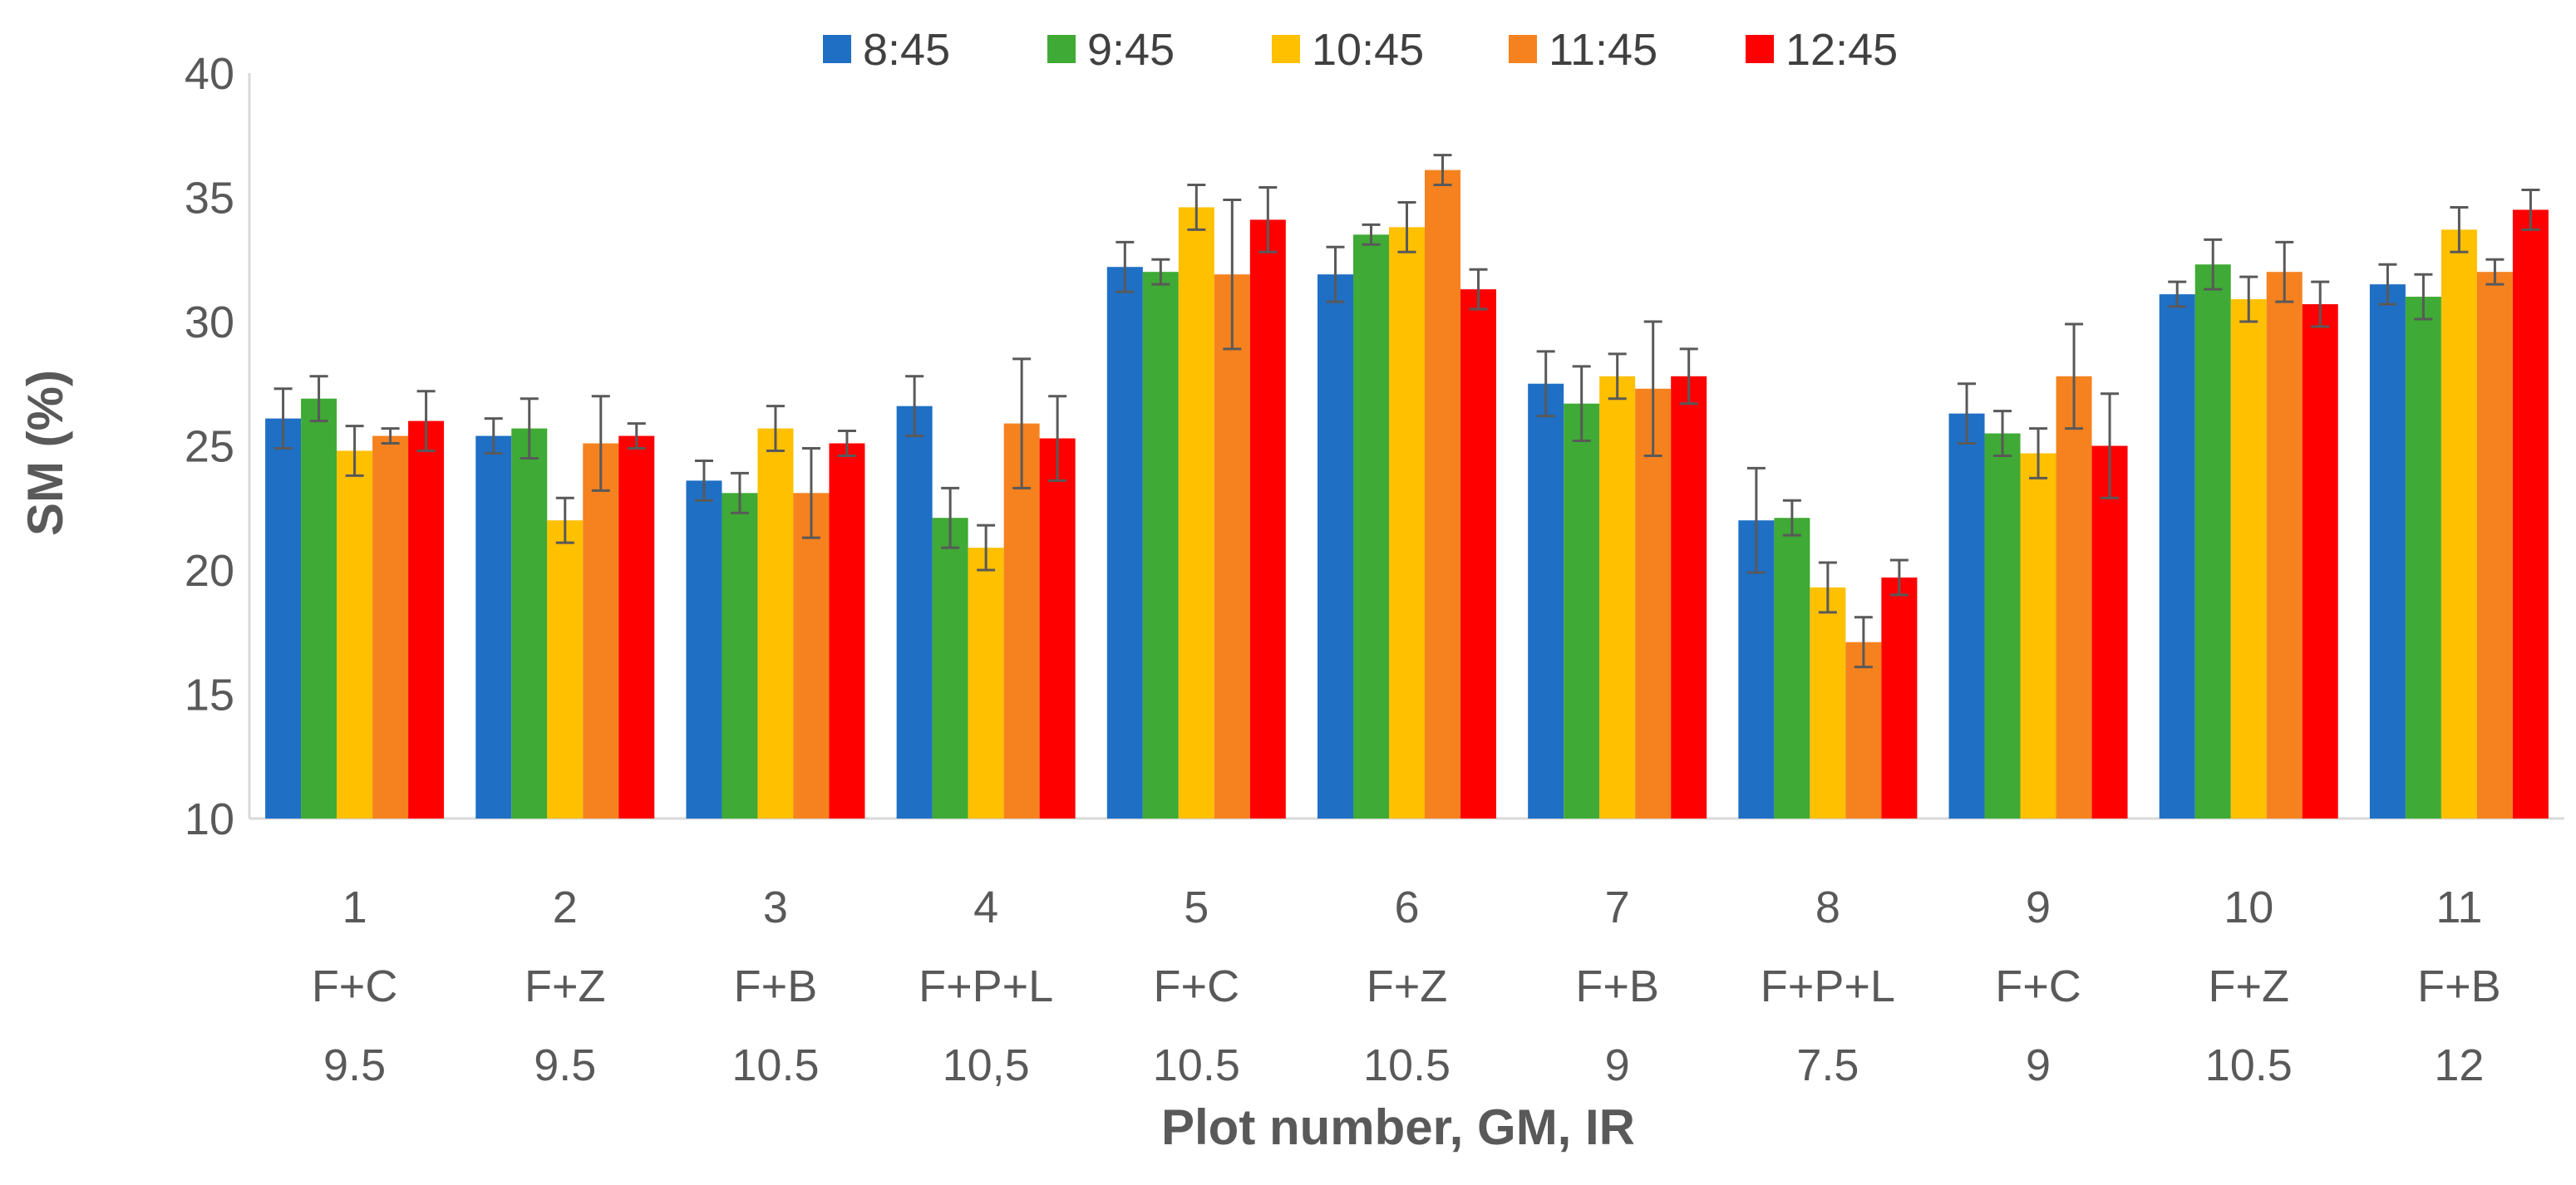  Describe the element at coordinates (209, 571) in the screenshot. I see `y-tick-label: 20` at that location.